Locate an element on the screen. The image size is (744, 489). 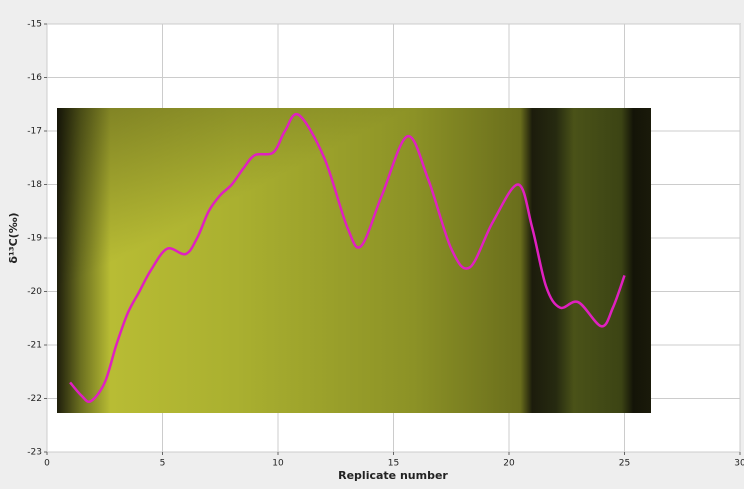
x-tick-label: 20 is located at coordinates (509, 464).